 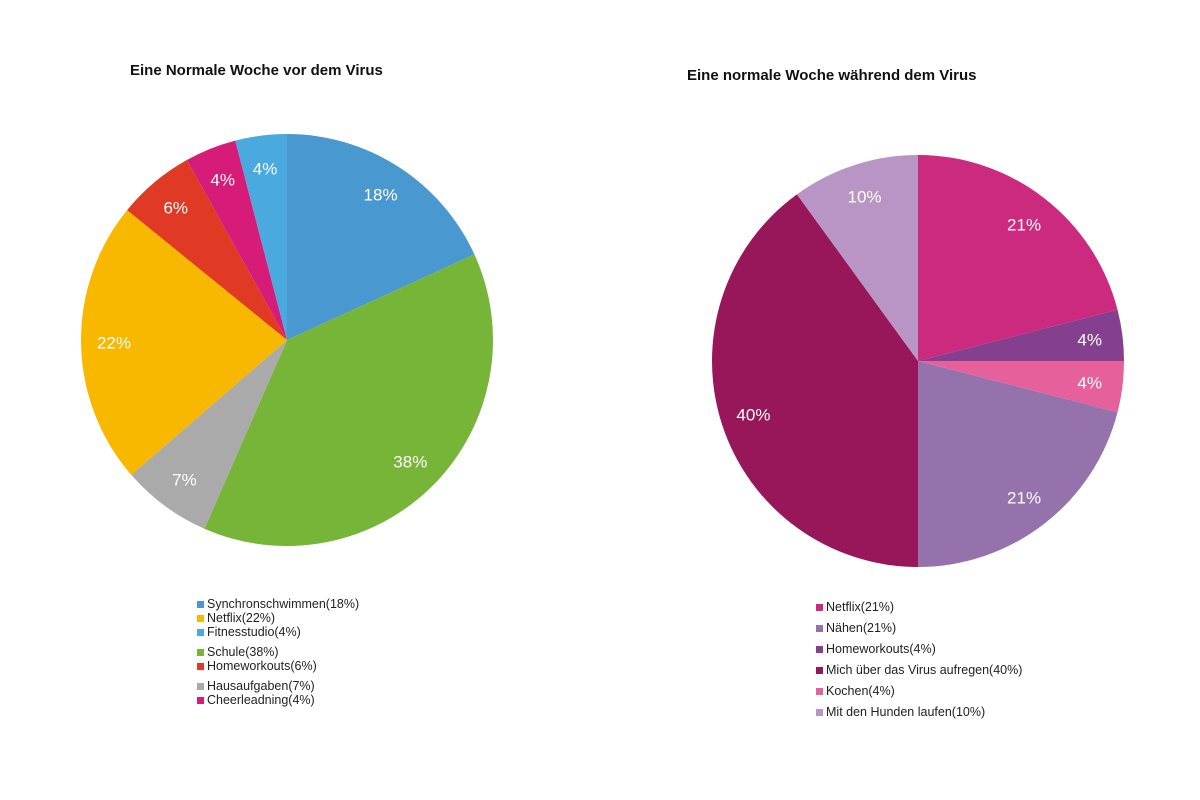 I want to click on legend-label: Mich über das Virus aufregen(40%), so click(x=924, y=670).